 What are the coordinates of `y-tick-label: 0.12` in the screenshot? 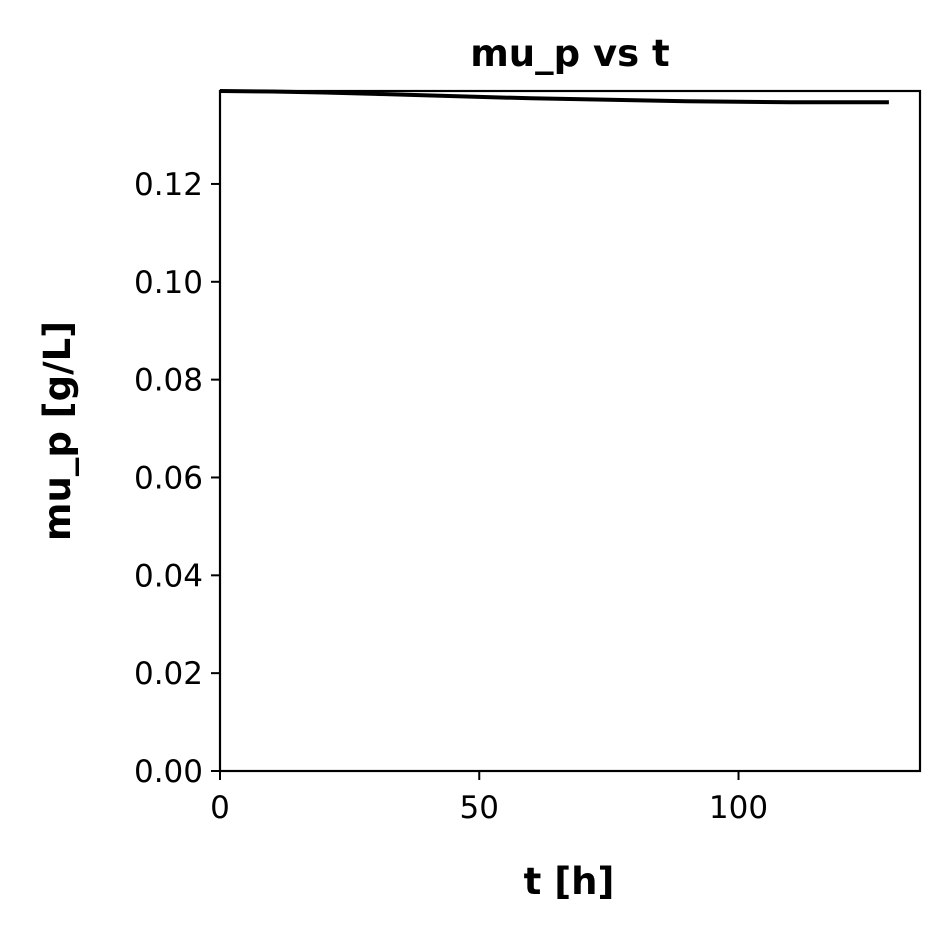 It's located at (168, 185).